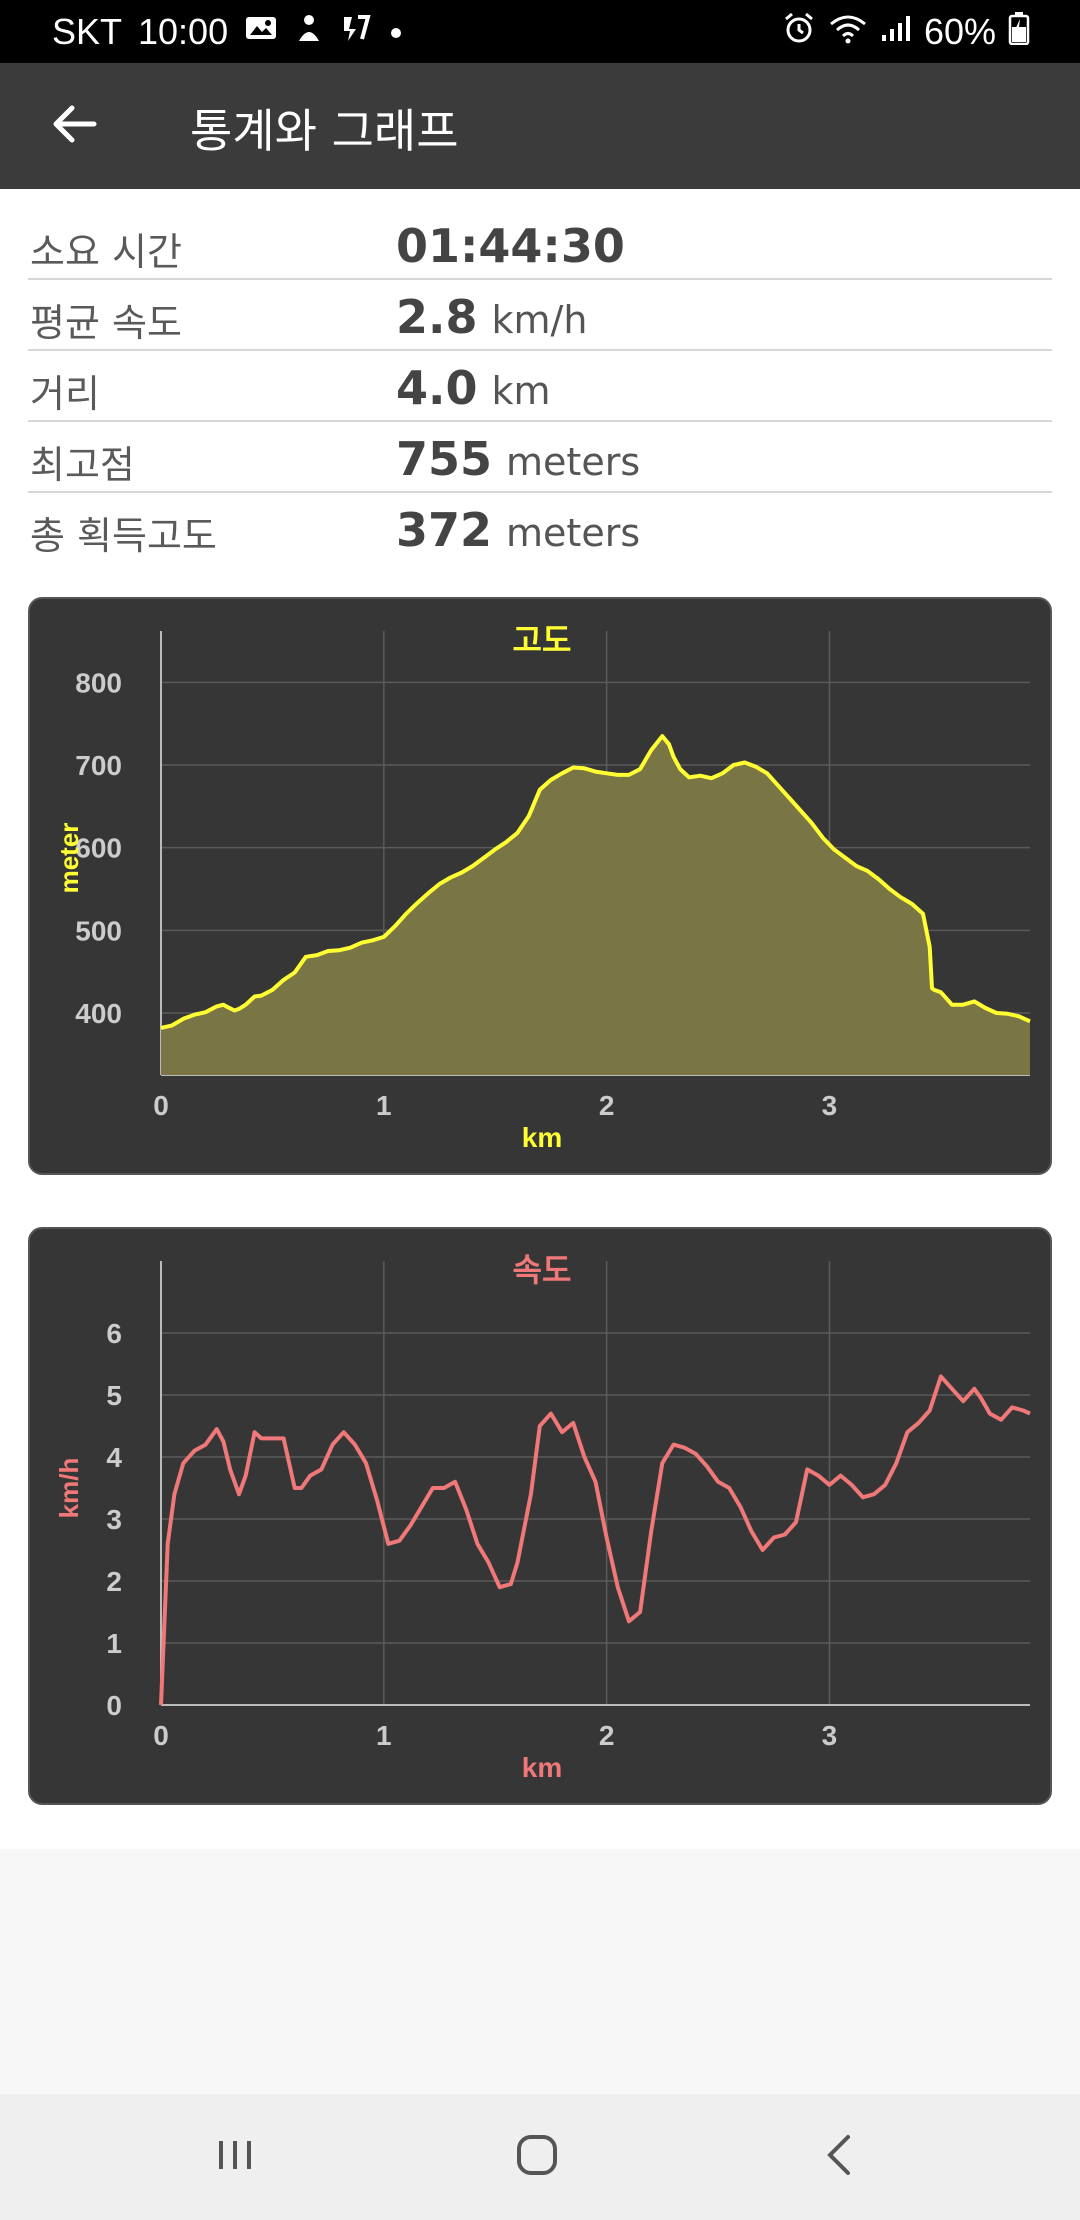 The height and width of the screenshot is (2220, 1080). Describe the element at coordinates (539, 320) in the screenshot. I see `stat-unit: km/h` at that location.